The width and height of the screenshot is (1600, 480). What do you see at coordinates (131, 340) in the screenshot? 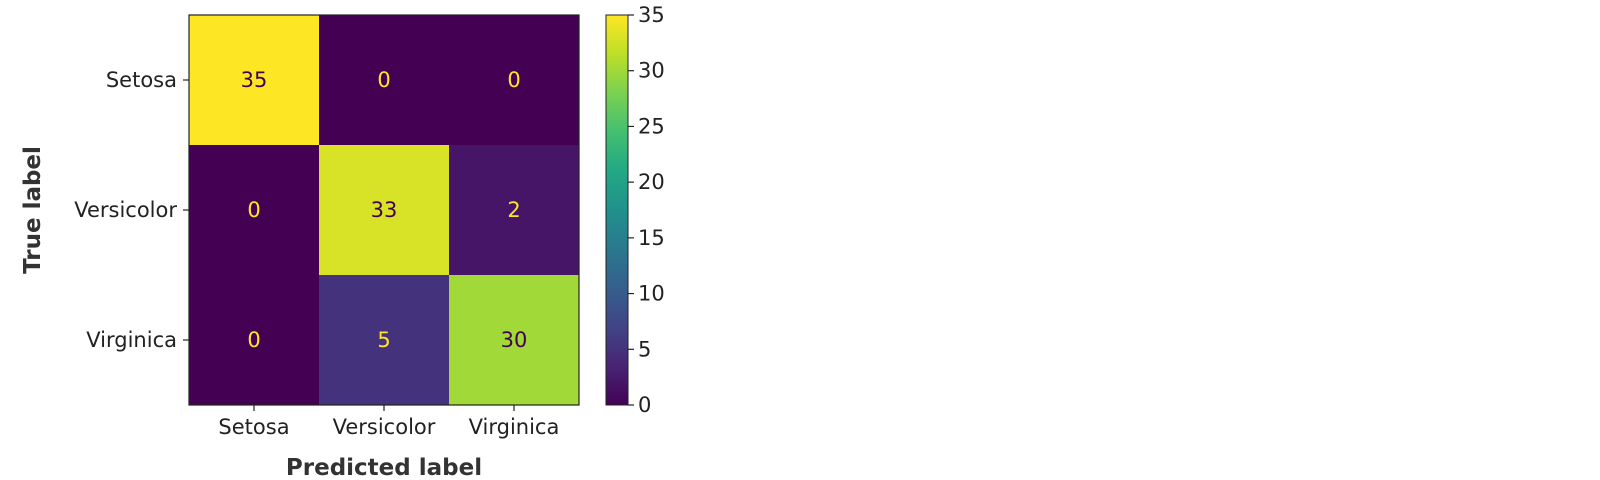
I see `y-tick-label: Virginica` at bounding box center [131, 340].